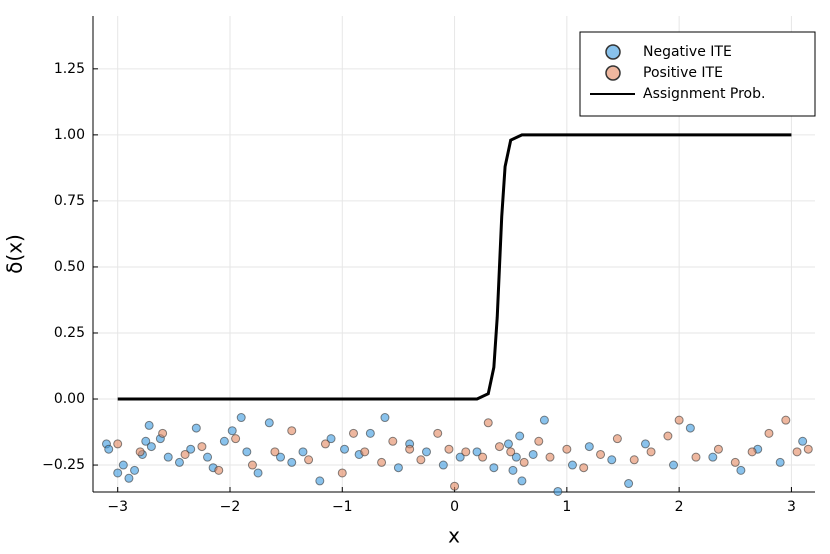 Image resolution: width=830 pixels, height=554 pixels. What do you see at coordinates (69, 399) in the screenshot?
I see `y-tick-label: 0.00` at bounding box center [69, 399].